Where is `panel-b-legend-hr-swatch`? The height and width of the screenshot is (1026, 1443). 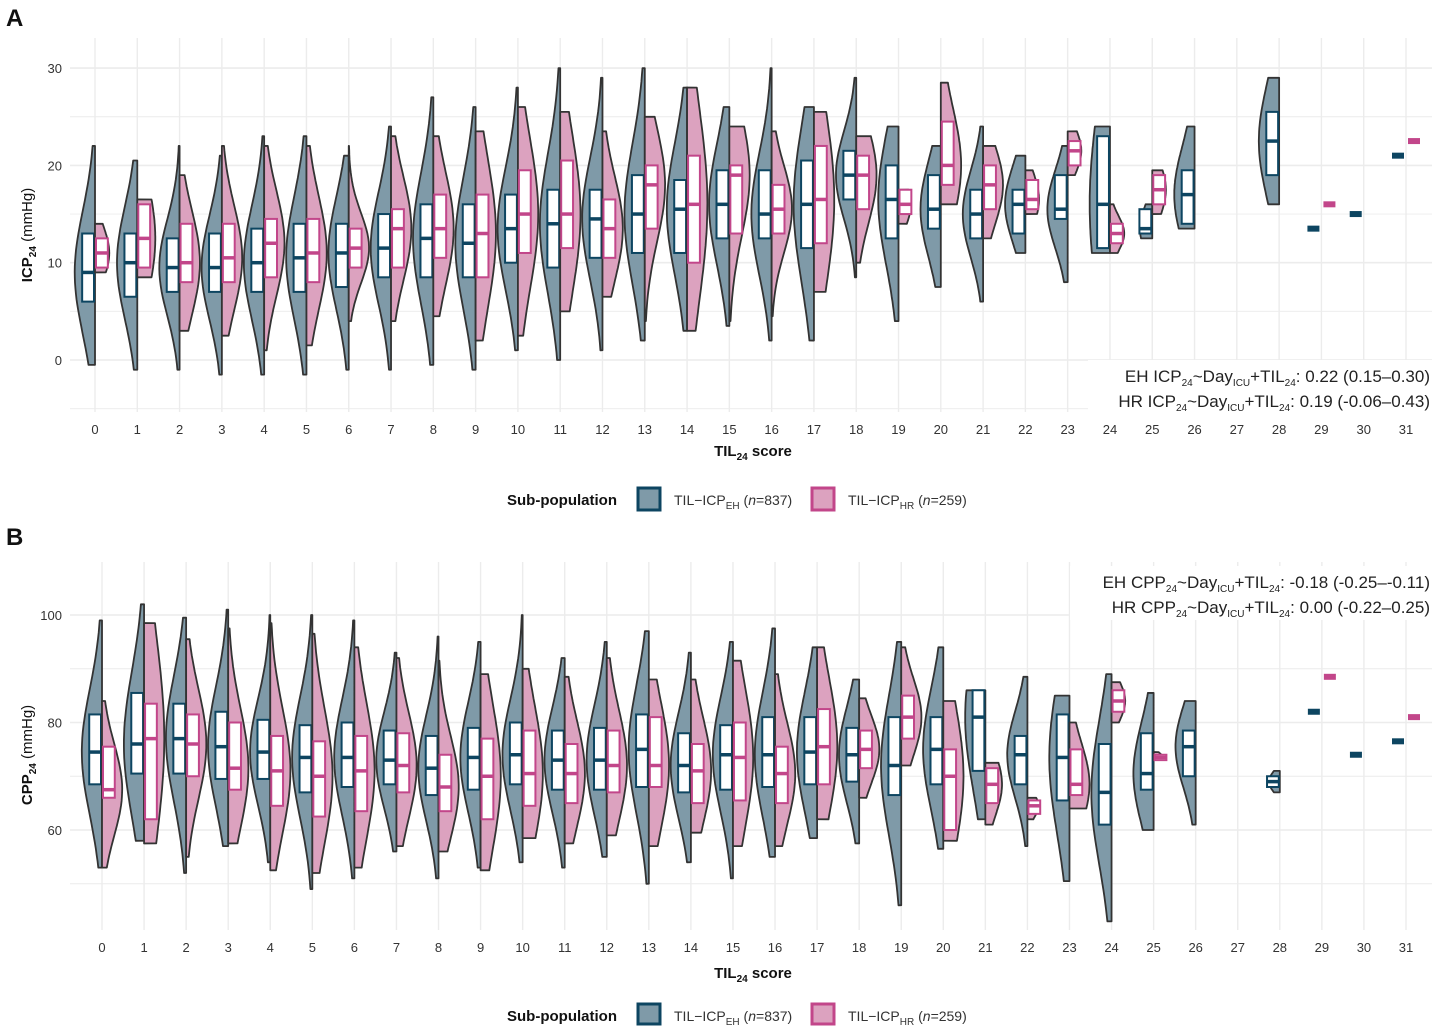 panel-b-legend-hr-swatch is located at coordinates (823, 1014).